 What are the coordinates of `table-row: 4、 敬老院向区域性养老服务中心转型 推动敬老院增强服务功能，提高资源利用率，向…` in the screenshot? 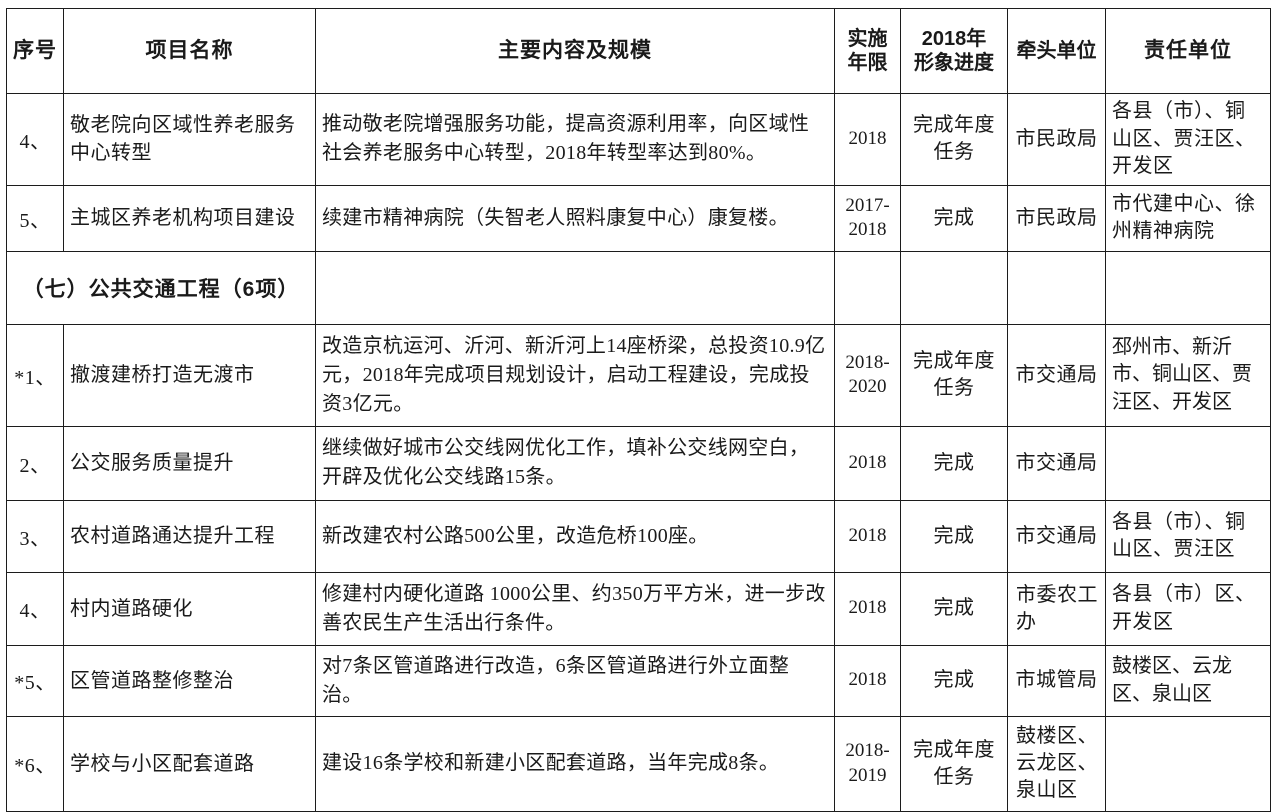 It's located at (638, 139).